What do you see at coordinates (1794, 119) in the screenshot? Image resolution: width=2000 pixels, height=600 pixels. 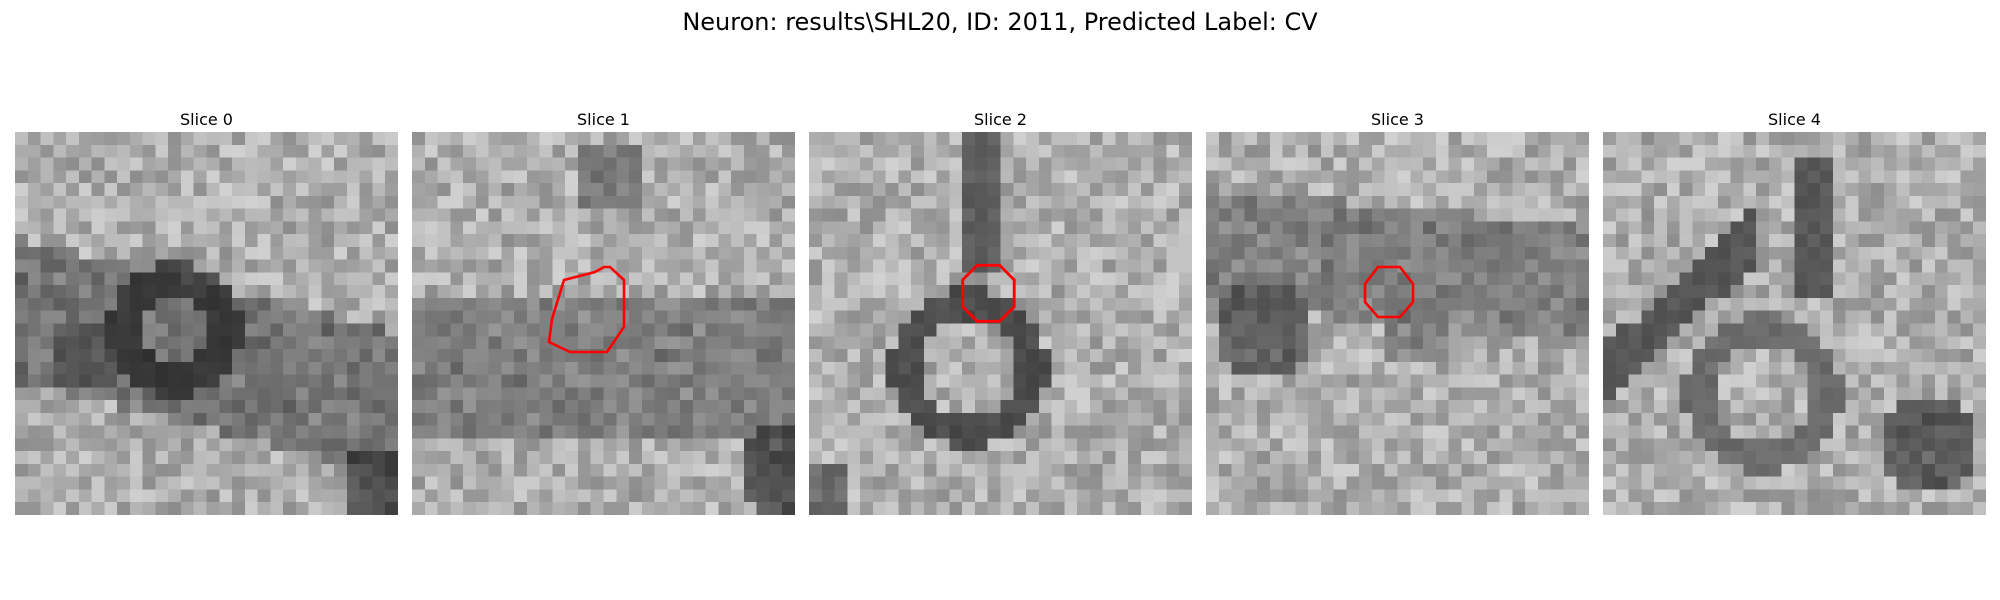 I see `slice-title: Slice 4` at bounding box center [1794, 119].